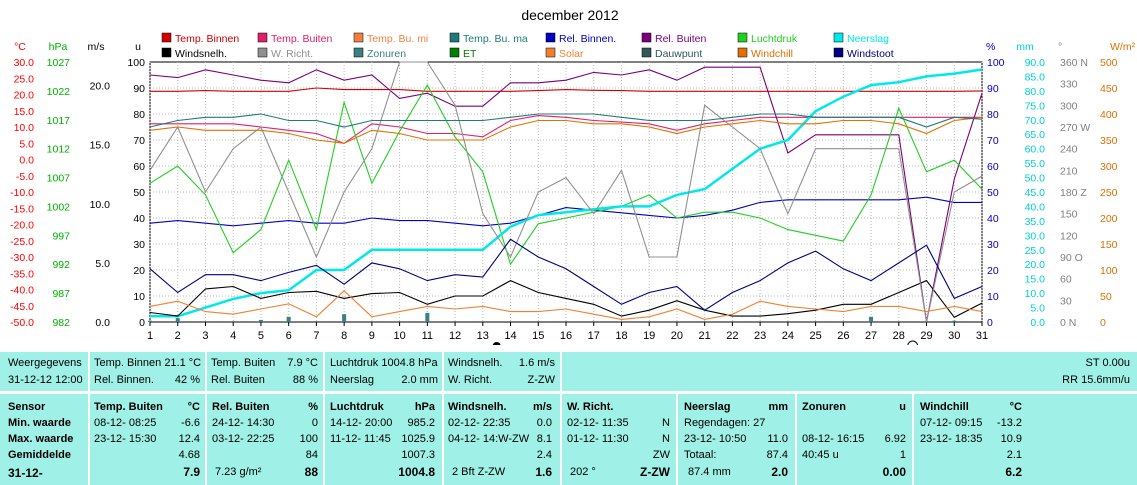  Describe the element at coordinates (58, 47) in the screenshot. I see `hpa-axis-unit: hPa` at that location.